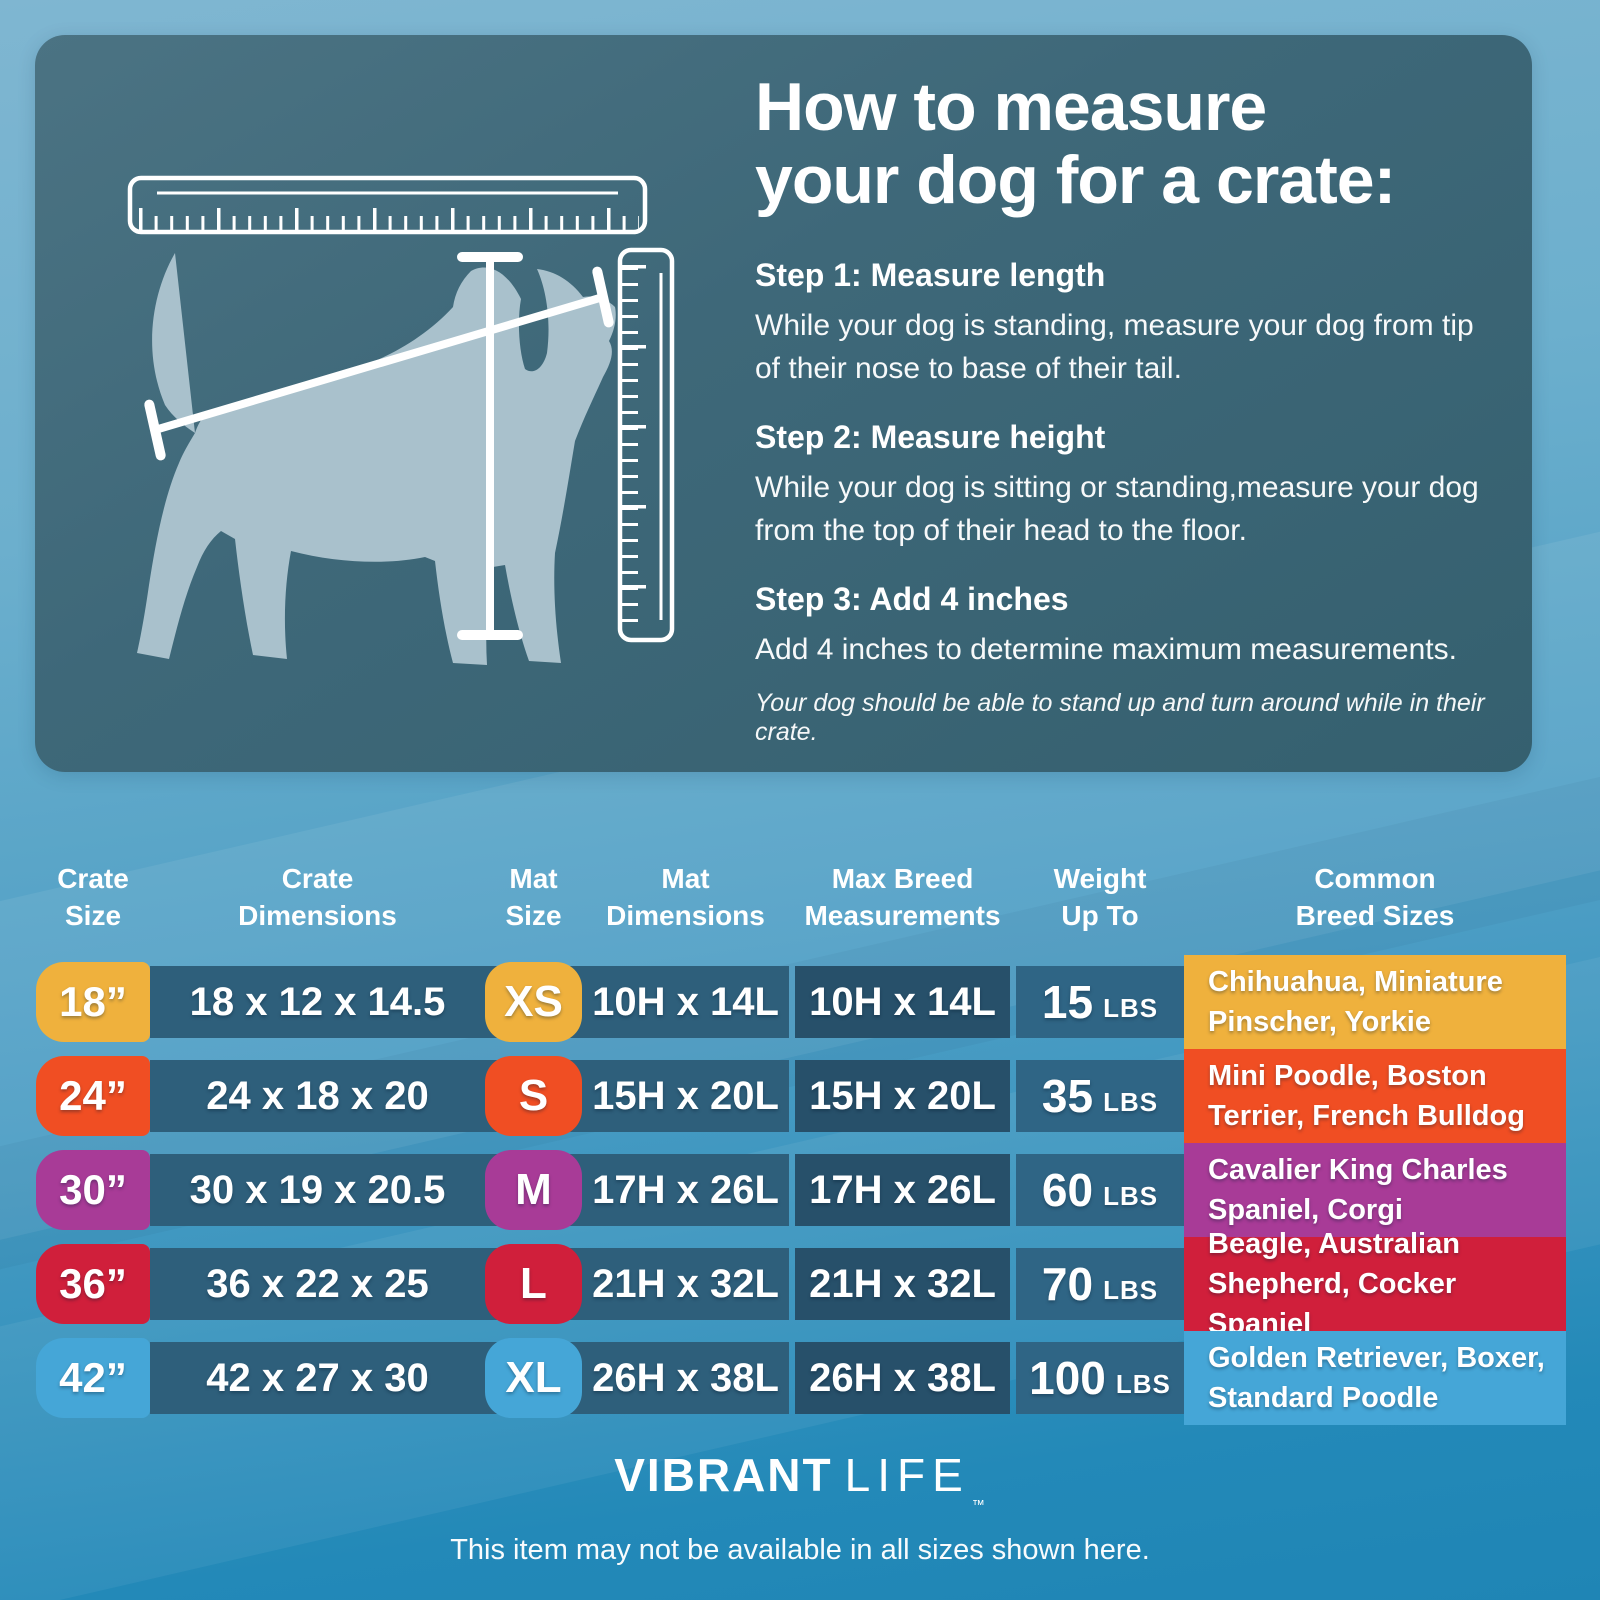 The height and width of the screenshot is (1600, 1600). What do you see at coordinates (930, 436) in the screenshot?
I see `step-2-heading: Step 2: Measure height` at bounding box center [930, 436].